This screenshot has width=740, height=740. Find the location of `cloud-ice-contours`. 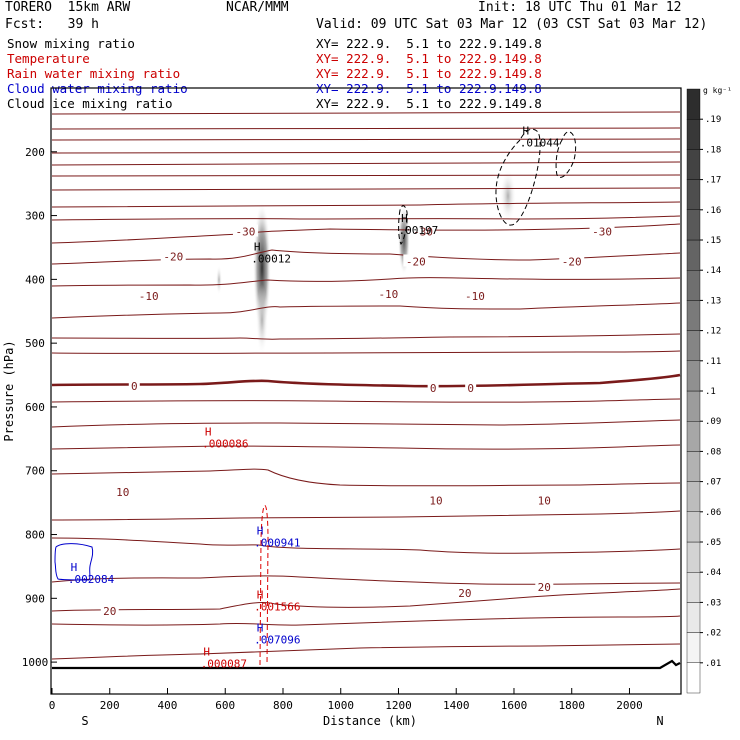

cloud-ice-contours is located at coordinates (487, 186).